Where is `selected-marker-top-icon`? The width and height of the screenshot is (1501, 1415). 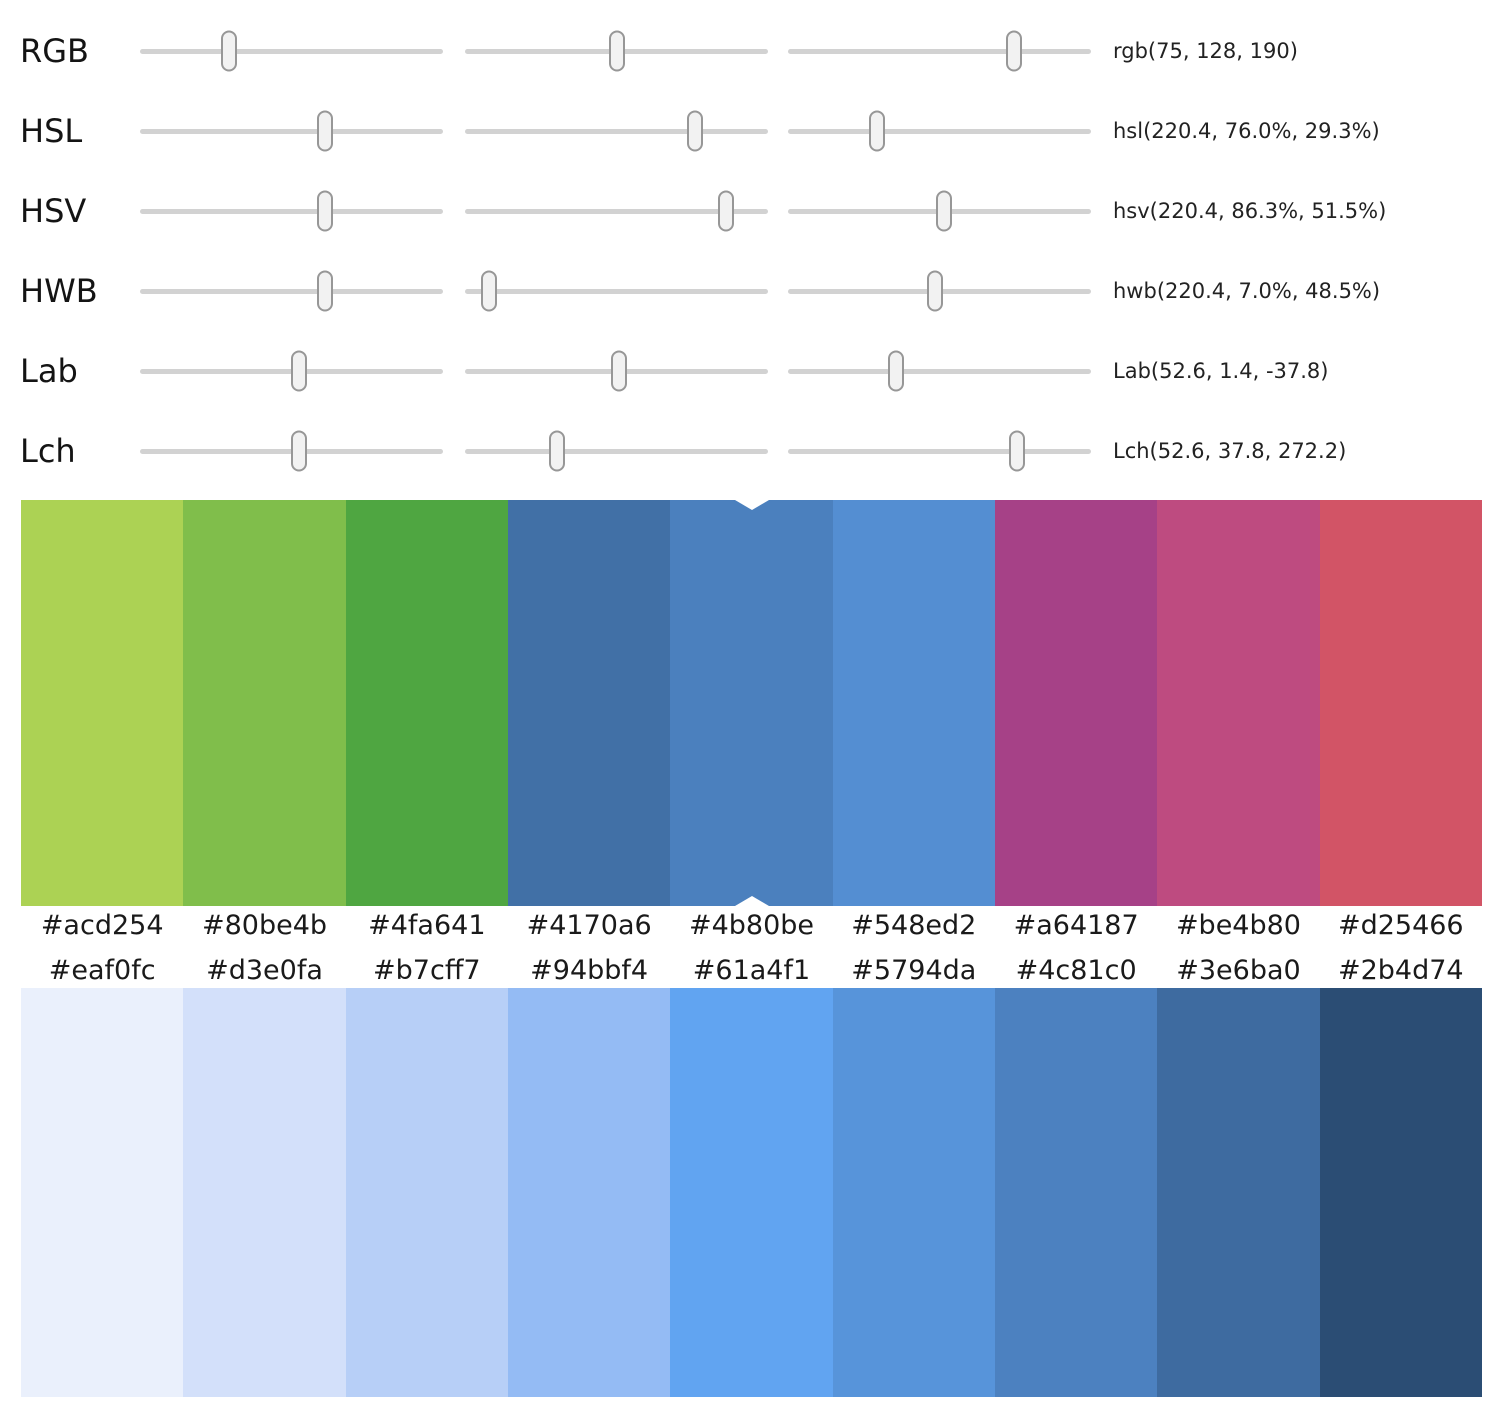
selected-marker-top-icon is located at coordinates (751, 505).